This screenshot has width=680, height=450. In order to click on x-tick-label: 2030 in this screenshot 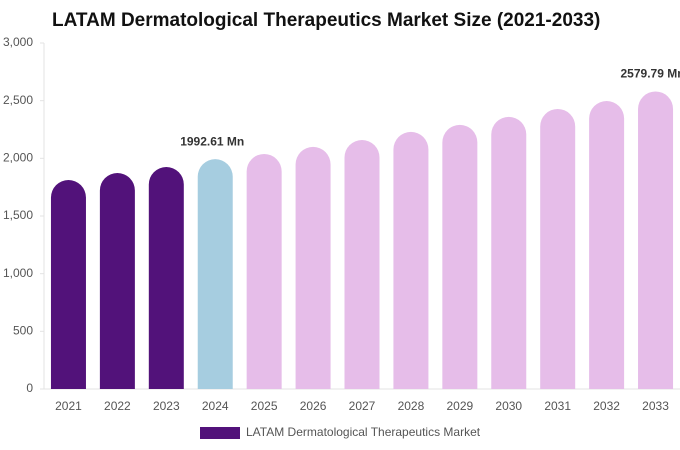, I will do `click(508, 406)`.